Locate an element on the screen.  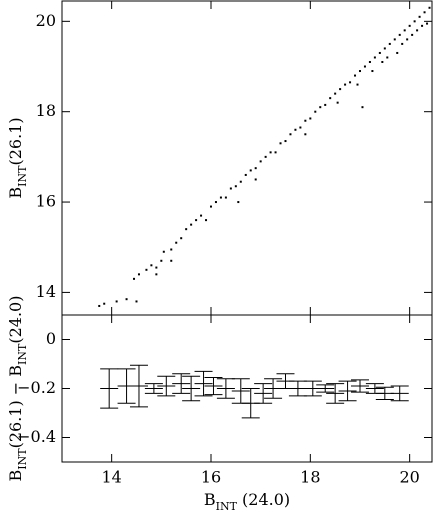
x-tick-label: 16 is located at coordinates (211, 477).